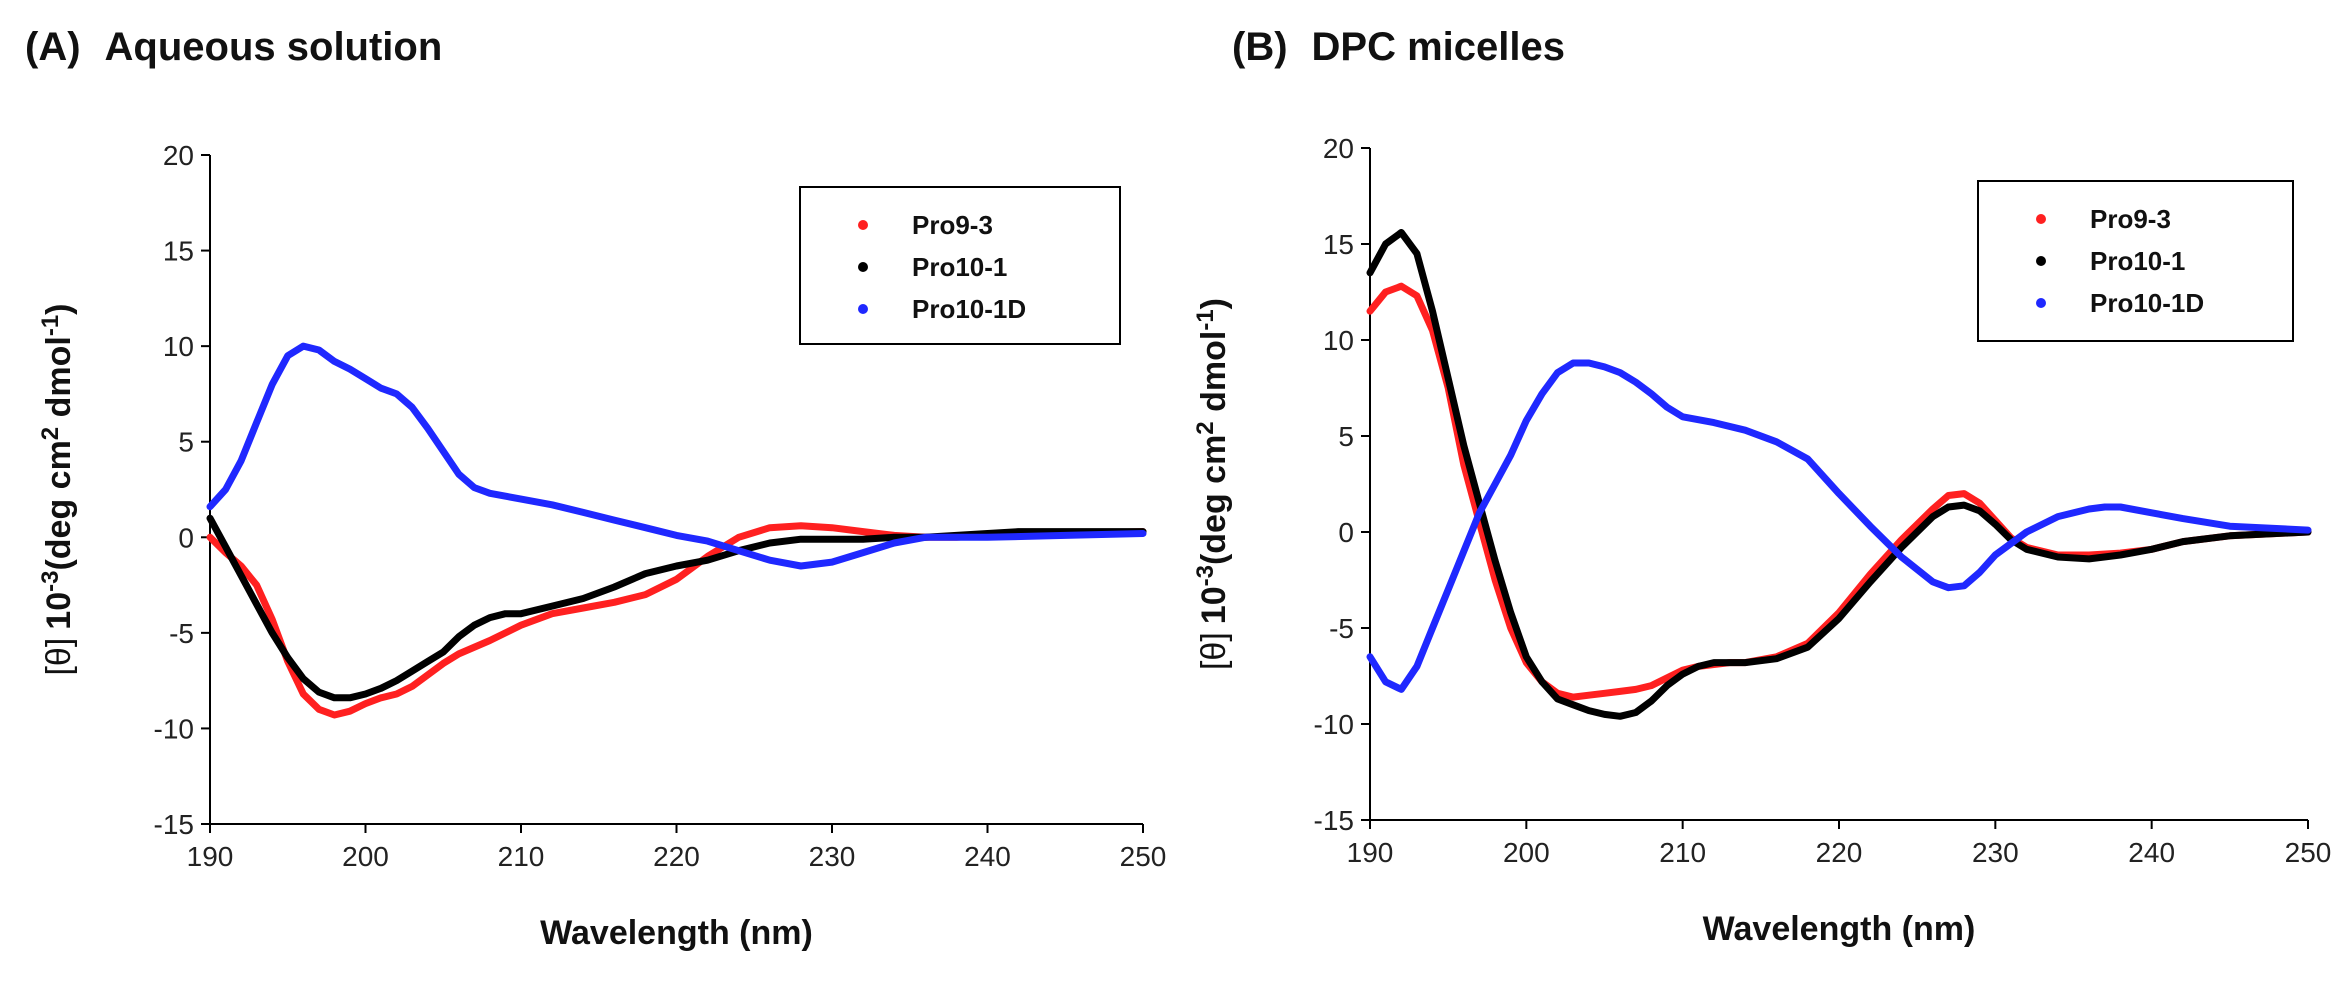  I want to click on panel-title: (B) DPC micelles, so click(1398, 47).